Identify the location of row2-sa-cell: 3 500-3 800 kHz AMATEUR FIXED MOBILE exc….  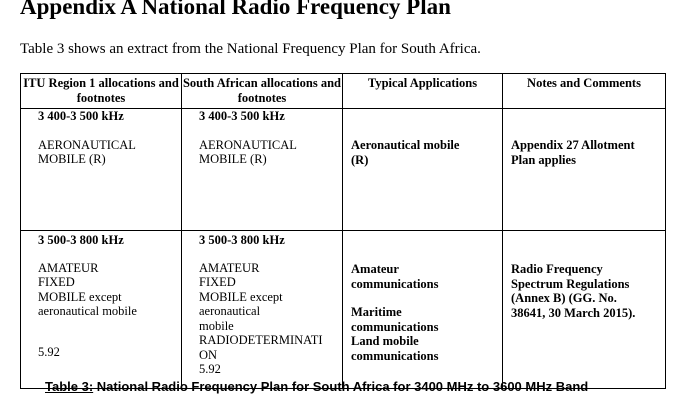
(262, 309).